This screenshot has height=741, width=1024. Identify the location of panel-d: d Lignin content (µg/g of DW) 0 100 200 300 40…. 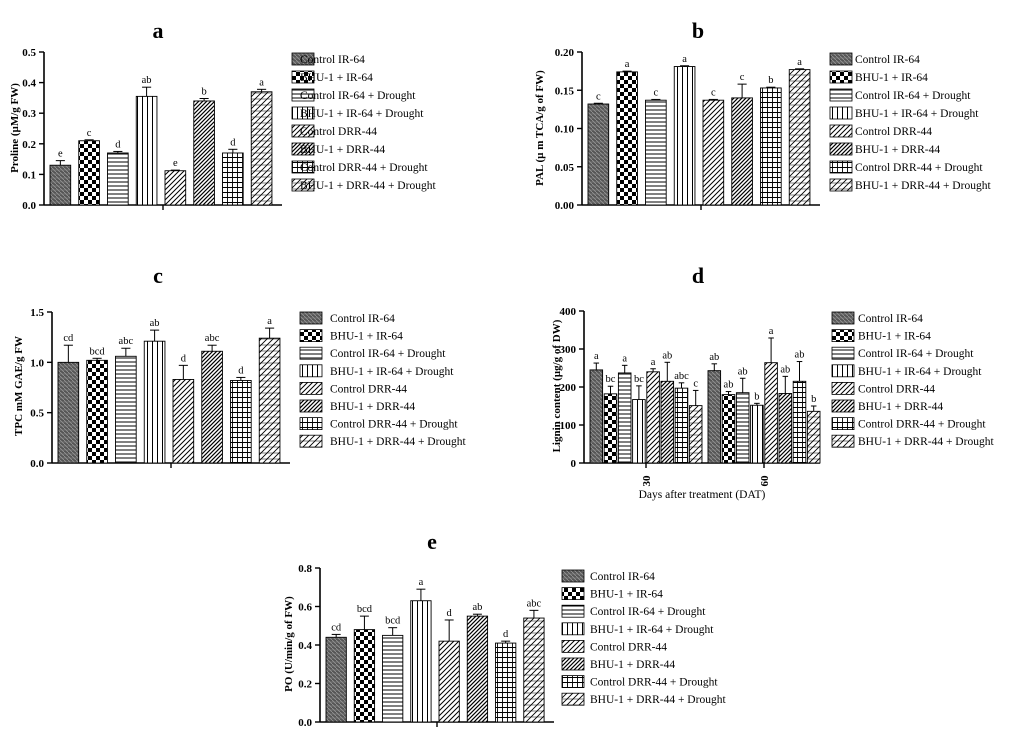
(772, 382).